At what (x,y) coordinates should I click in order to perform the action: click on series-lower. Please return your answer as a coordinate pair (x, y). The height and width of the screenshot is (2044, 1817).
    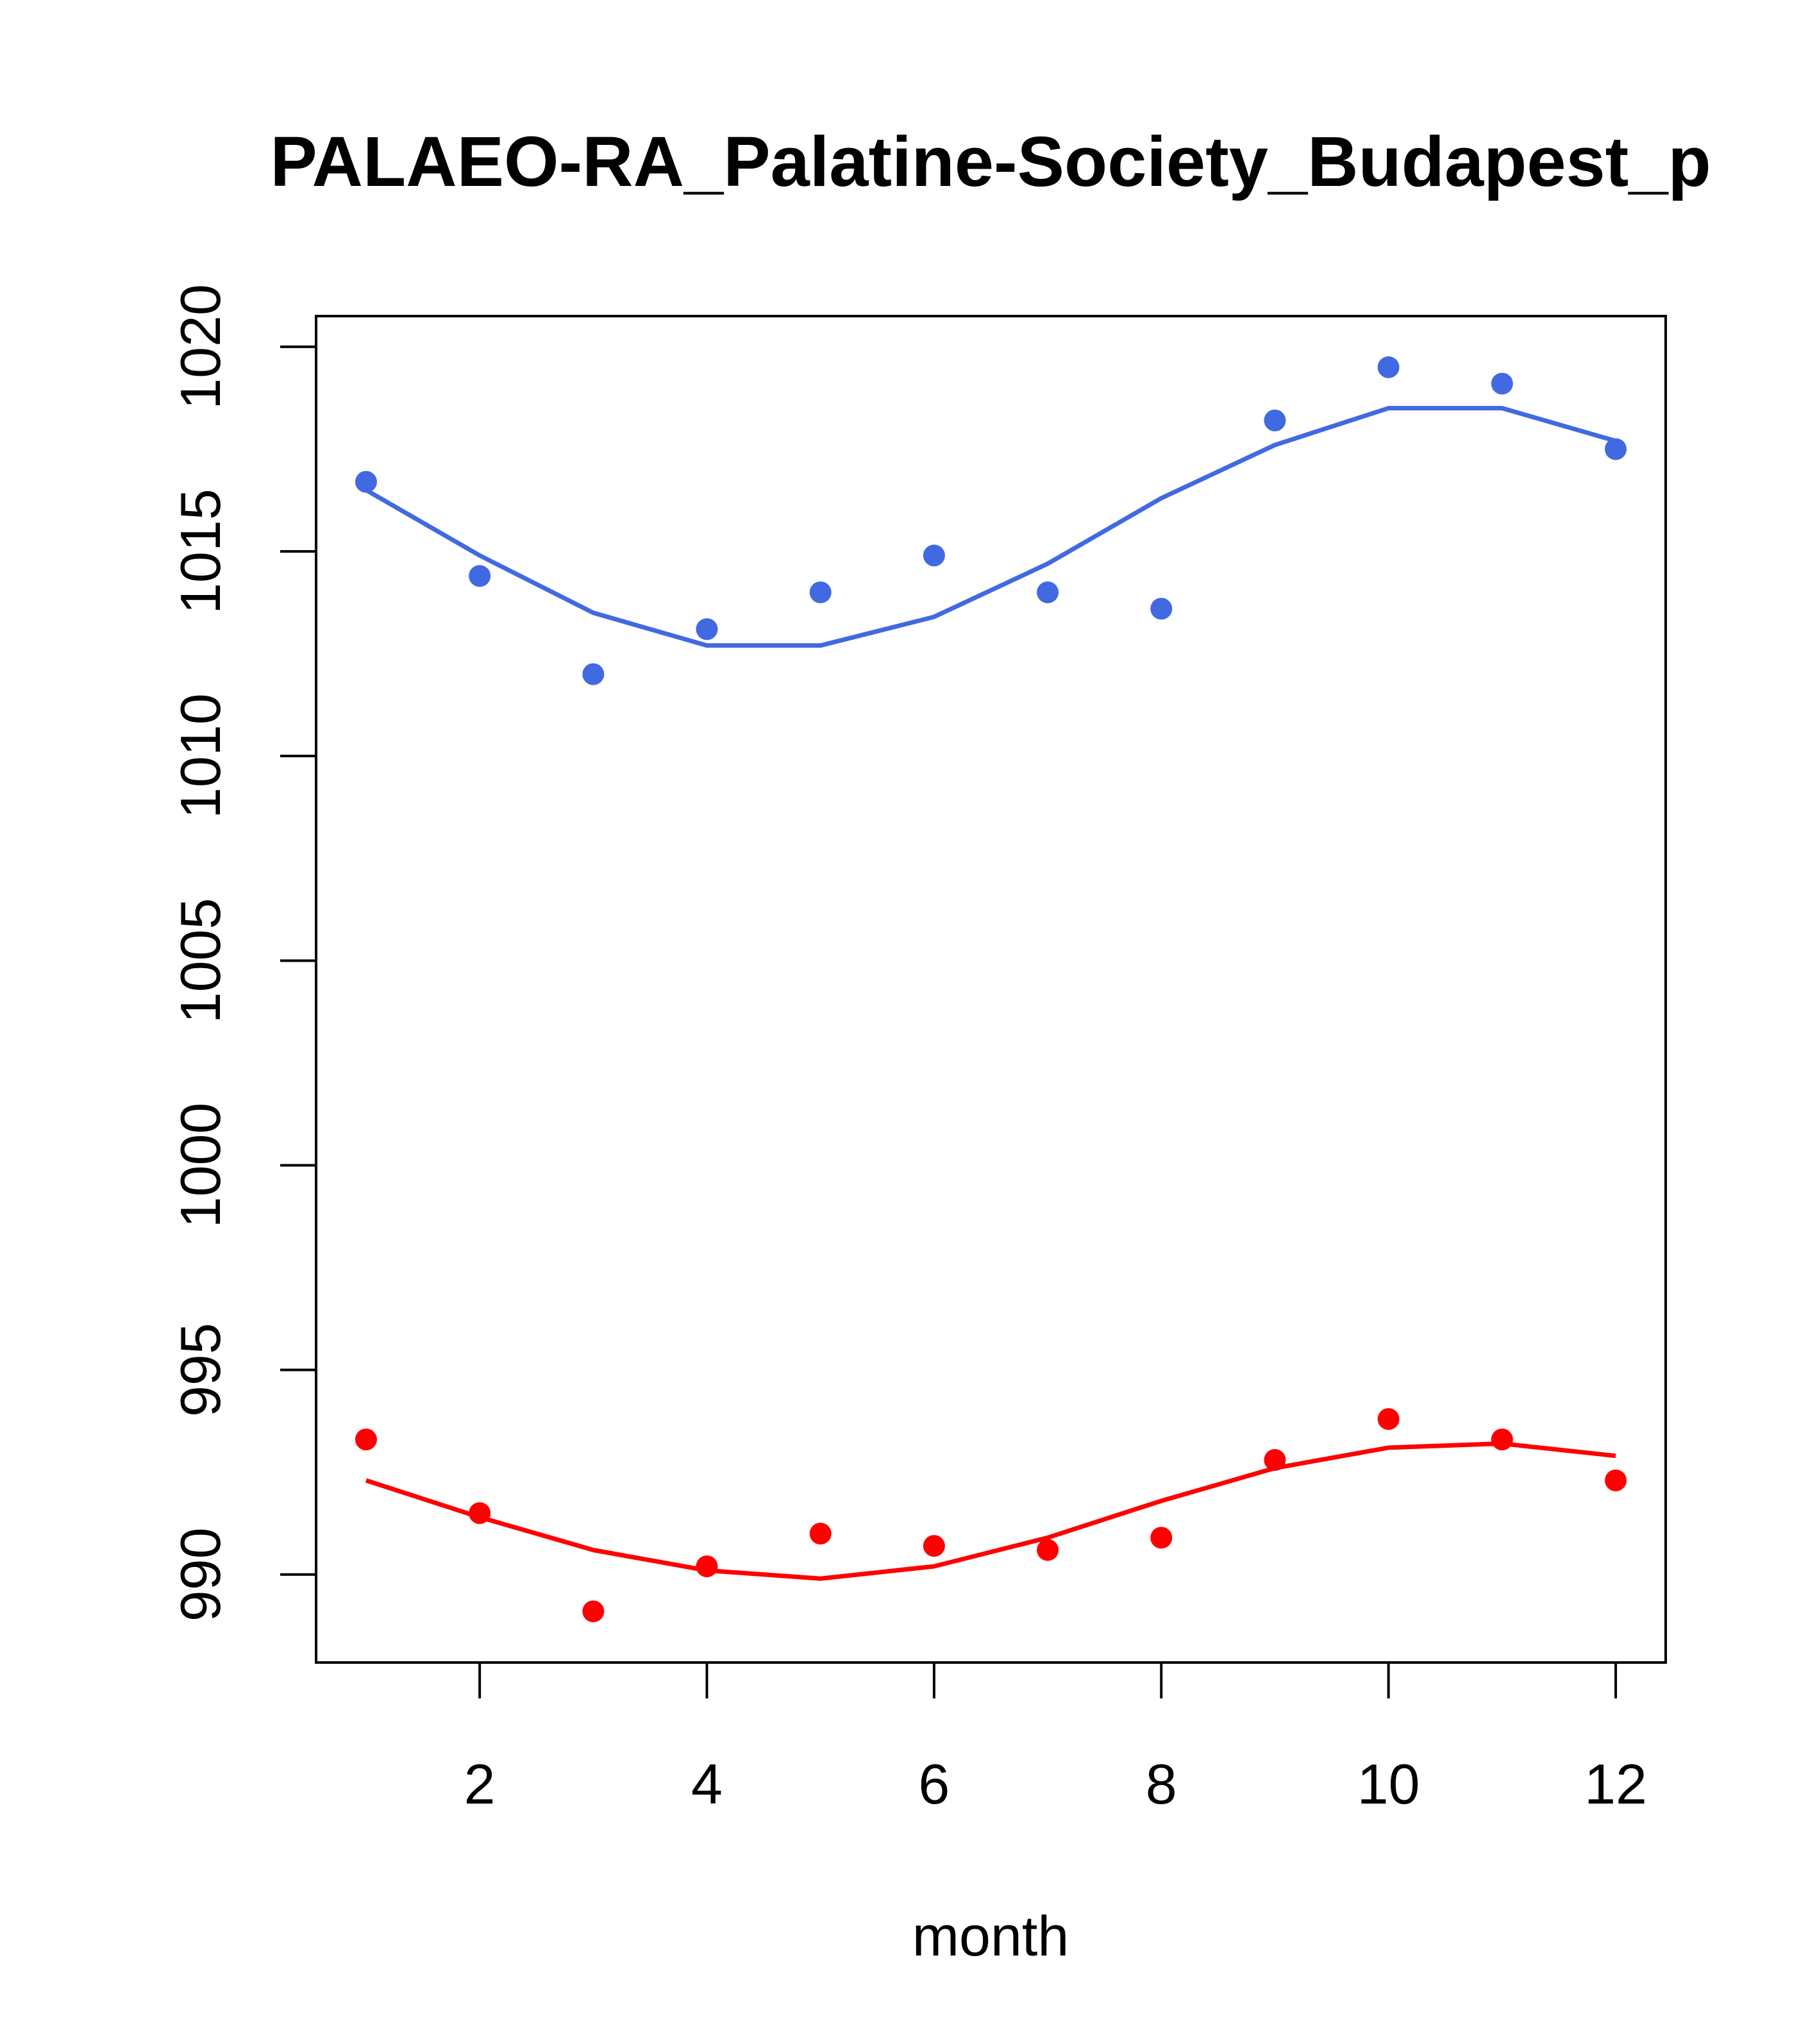
    Looking at the image, I should click on (991, 1516).